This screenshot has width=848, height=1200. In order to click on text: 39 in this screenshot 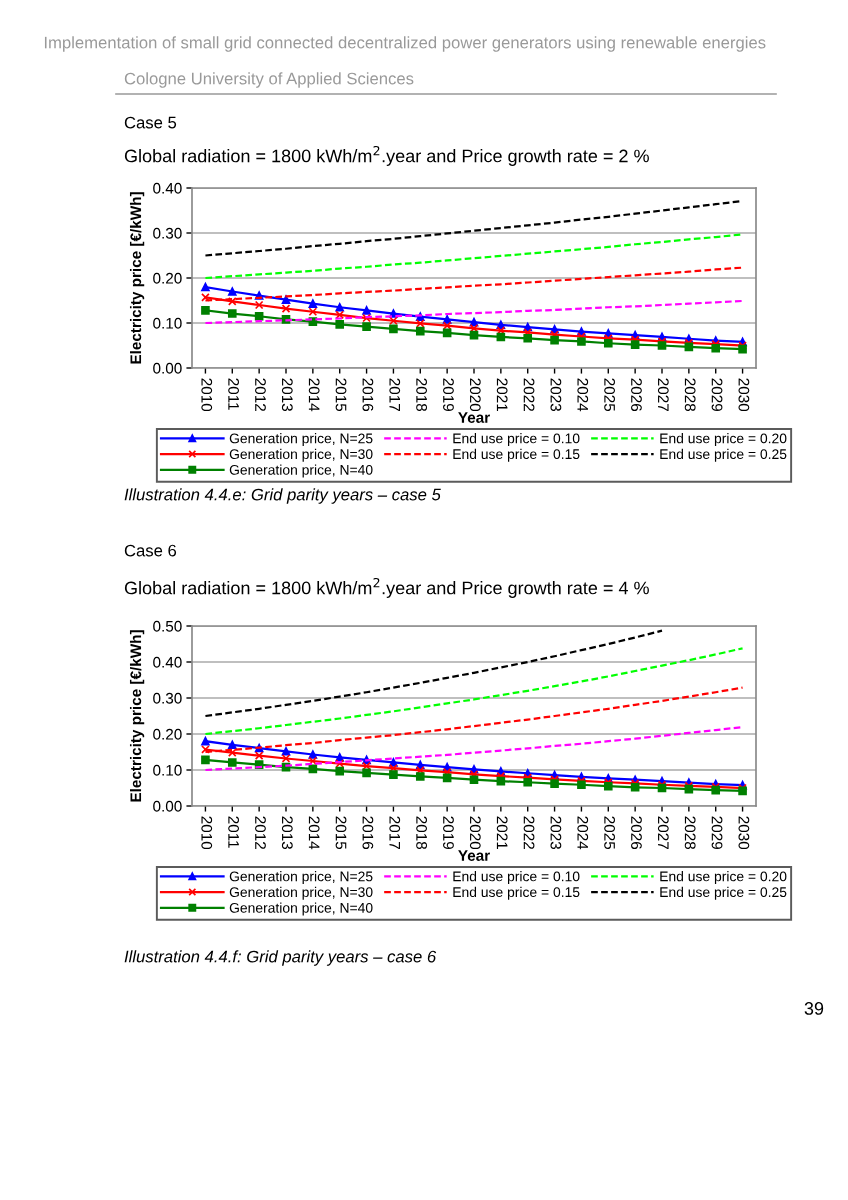, I will do `click(814, 1008)`.